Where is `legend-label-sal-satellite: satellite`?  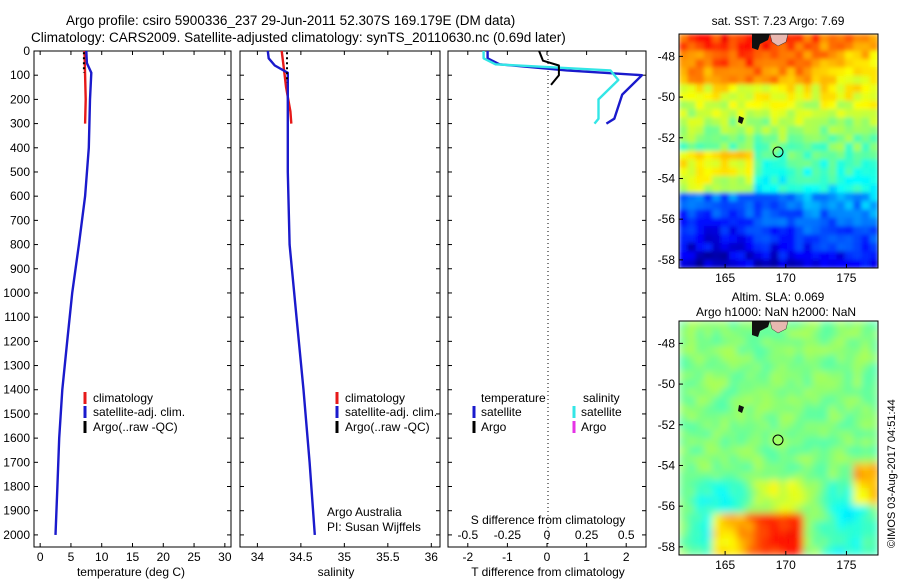
legend-label-sal-satellite: satellite is located at coordinates (601, 412).